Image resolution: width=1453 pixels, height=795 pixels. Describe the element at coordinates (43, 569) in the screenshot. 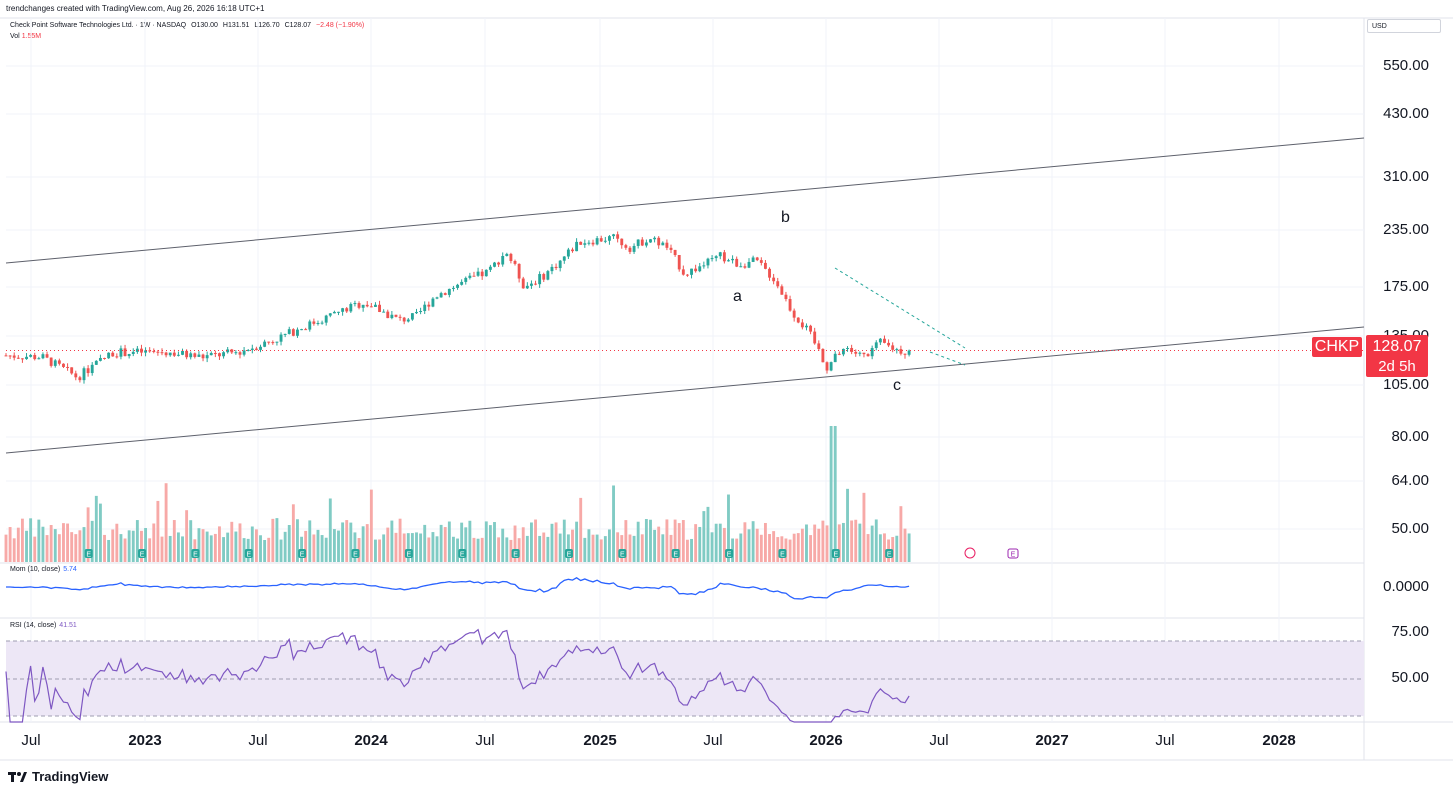

I see `momentum-legend: Mom (10, close) 5.74` at that location.